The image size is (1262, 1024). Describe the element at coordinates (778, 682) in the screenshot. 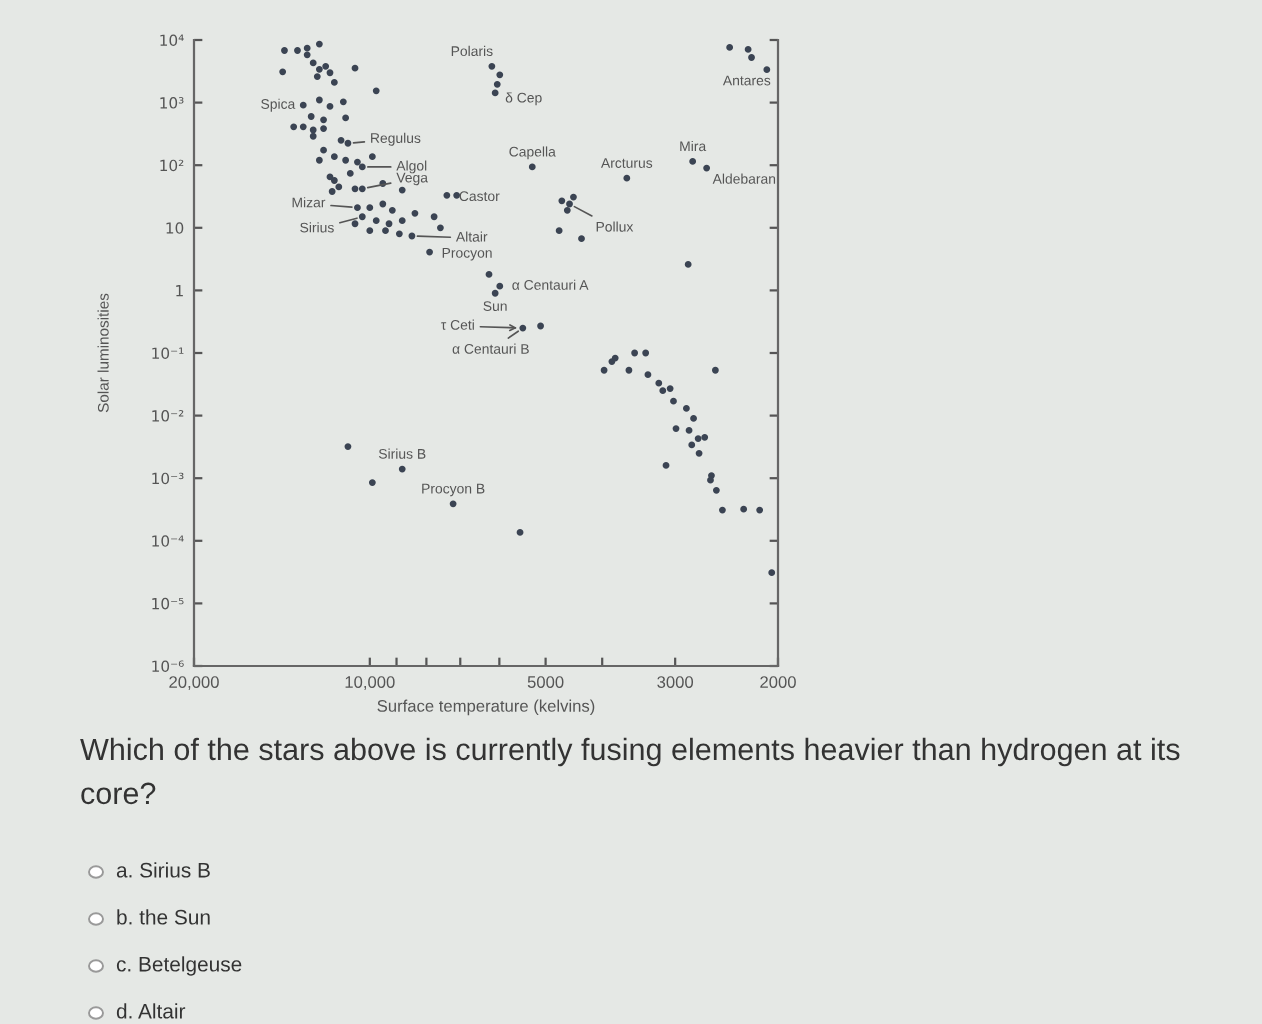

I see `x-tick-label: 2000` at that location.